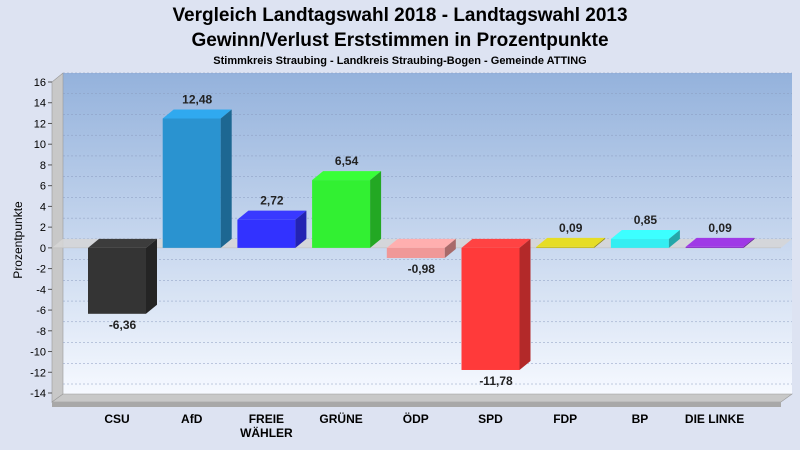 This screenshot has width=800, height=450. Describe the element at coordinates (43, 166) in the screenshot. I see `y-tick-label: 8` at that location.